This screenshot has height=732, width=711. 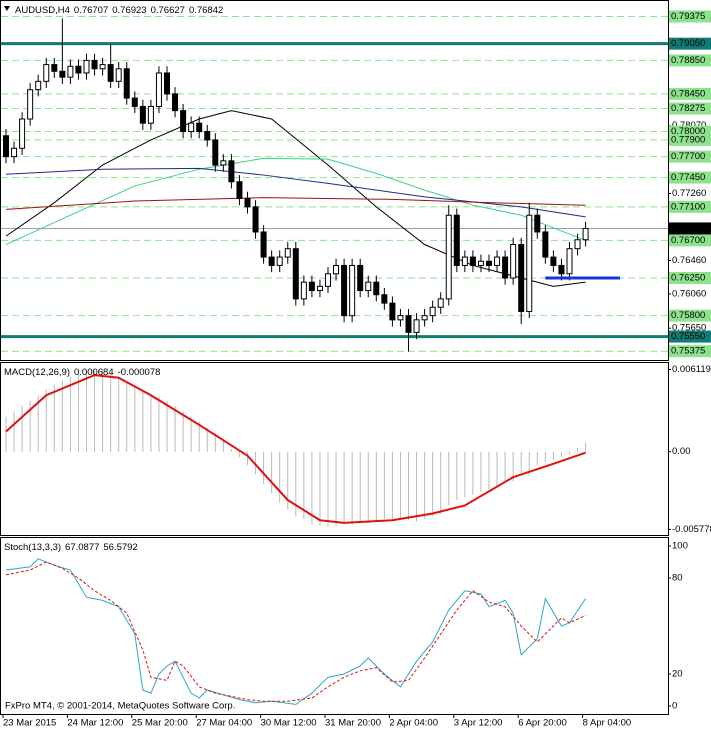 What do you see at coordinates (129, 10) in the screenshot?
I see `pane-title-value: 0.76923` at bounding box center [129, 10].